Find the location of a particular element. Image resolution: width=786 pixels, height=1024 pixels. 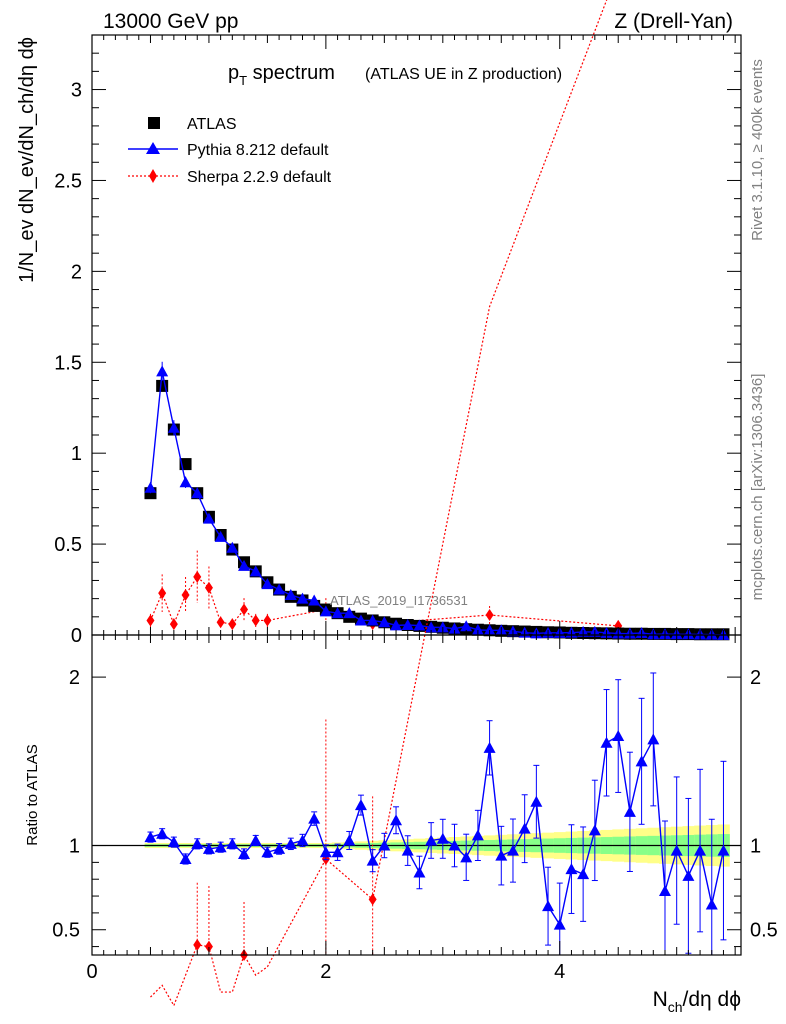

legend-sherpa-marker is located at coordinates (153, 176).